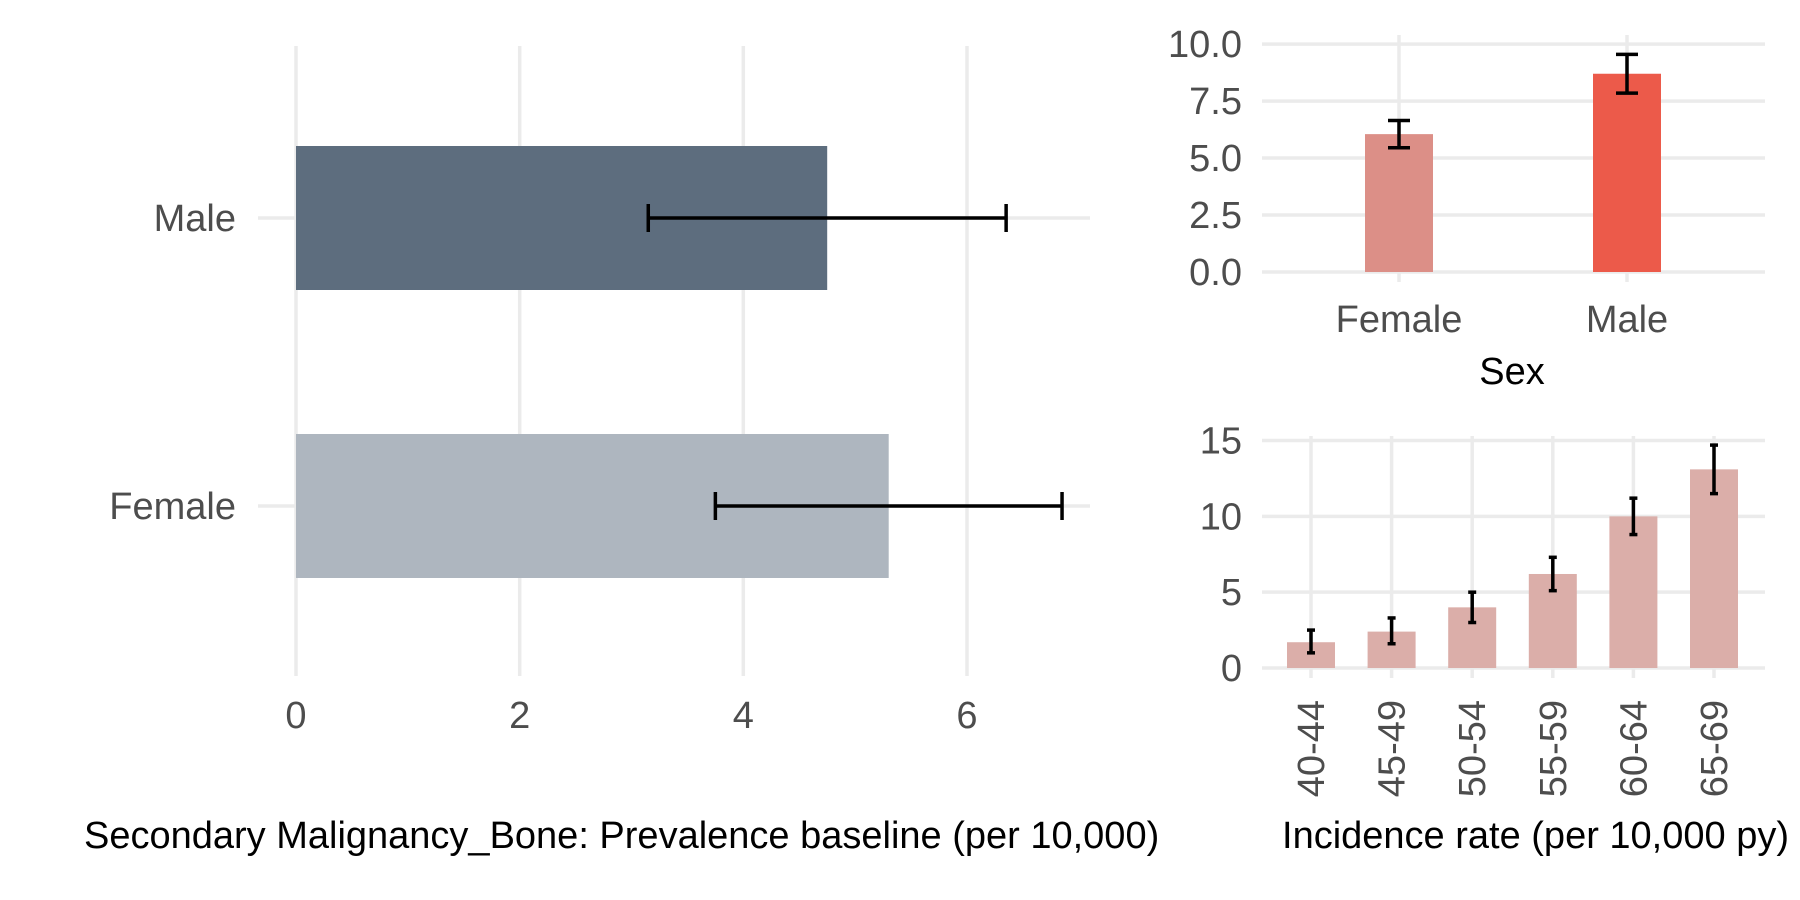 Image resolution: width=1800 pixels, height=900 pixels. I want to click on prevalence-error-bars, so click(855, 362).